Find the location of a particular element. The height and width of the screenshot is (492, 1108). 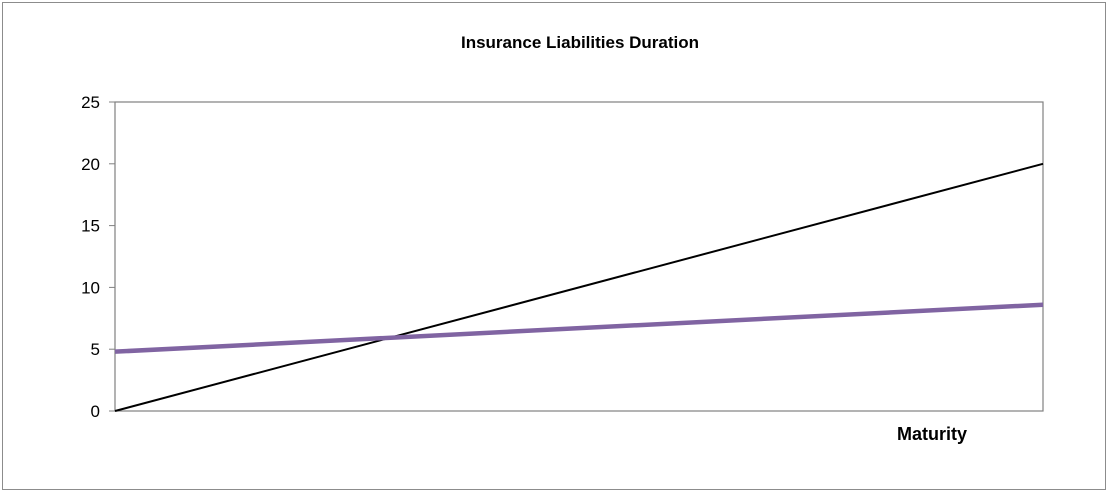

x-axis-label: Maturity is located at coordinates (932, 434).